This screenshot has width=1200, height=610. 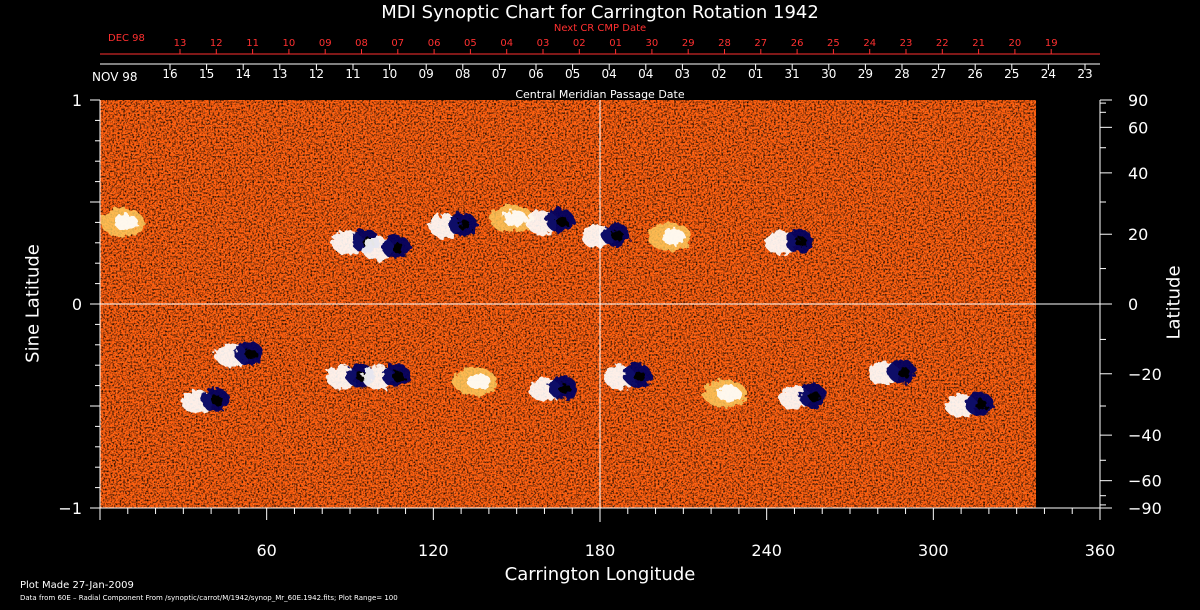 I want to click on x-tick-label: 300, so click(x=933, y=550).